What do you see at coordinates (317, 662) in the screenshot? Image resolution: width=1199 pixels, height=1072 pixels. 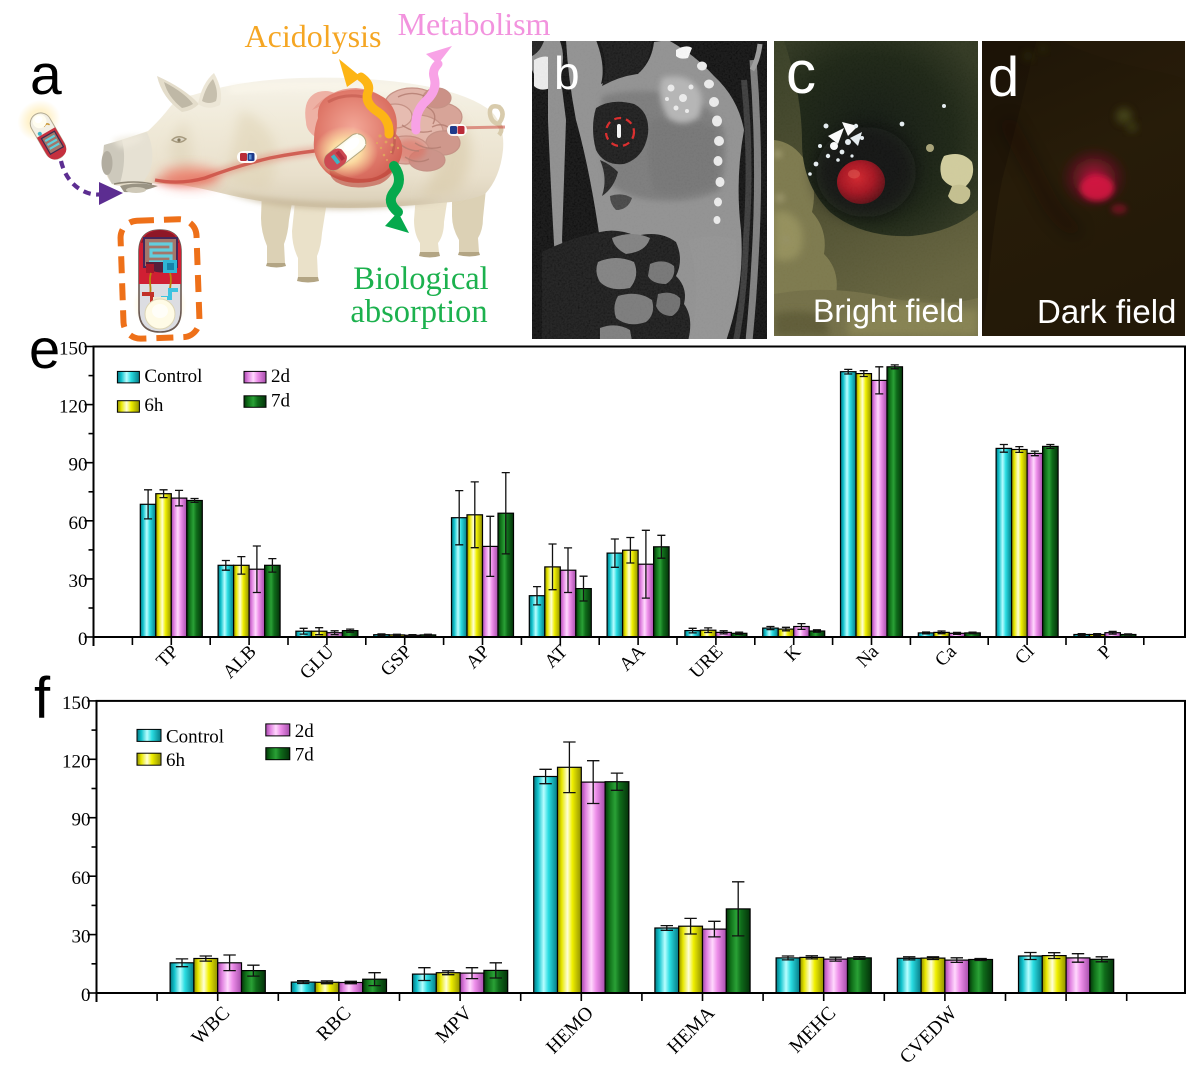 I see `svg-text: GLU` at bounding box center [317, 662].